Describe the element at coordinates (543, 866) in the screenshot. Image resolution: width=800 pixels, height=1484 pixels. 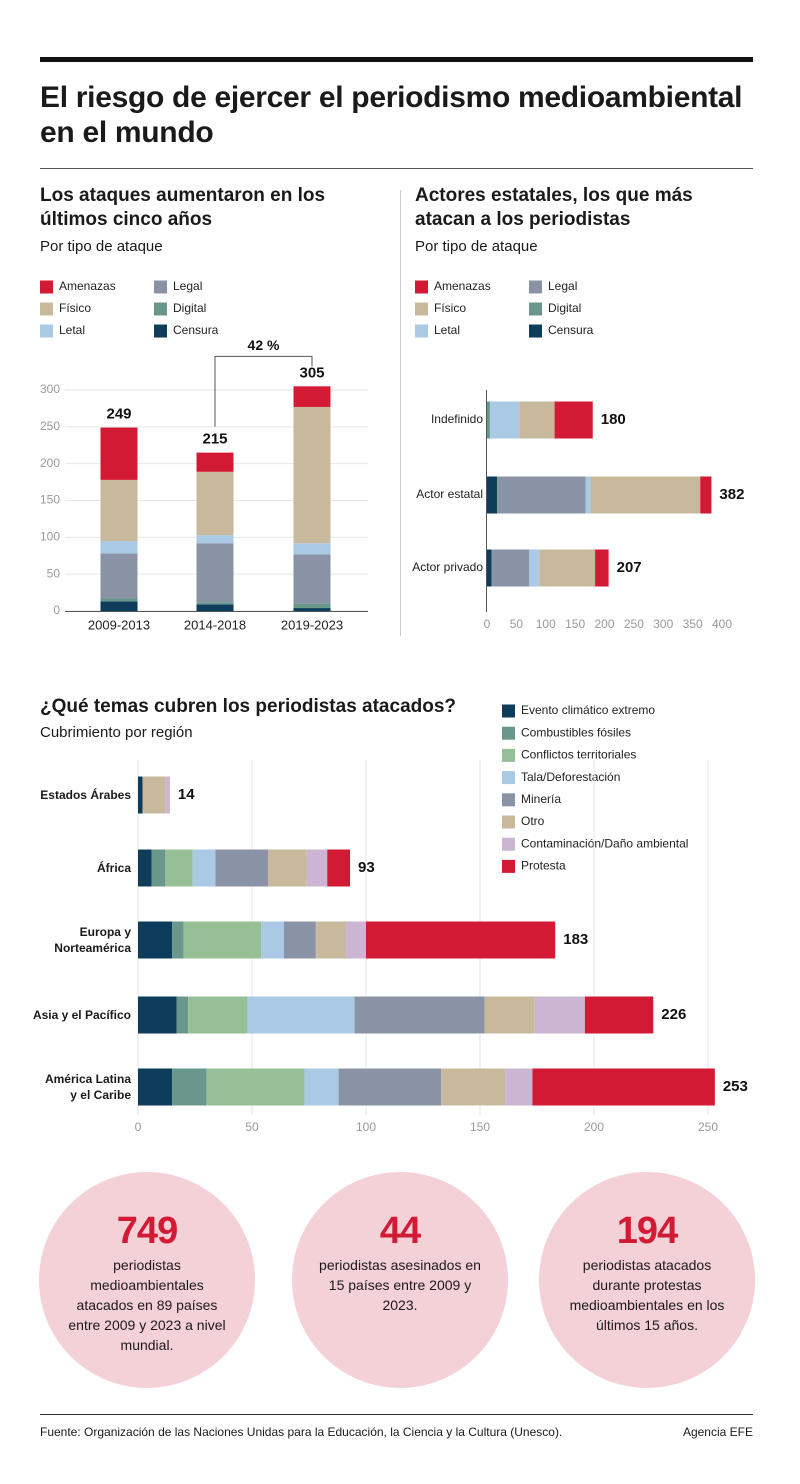
I see `legend-label: Protesta` at that location.